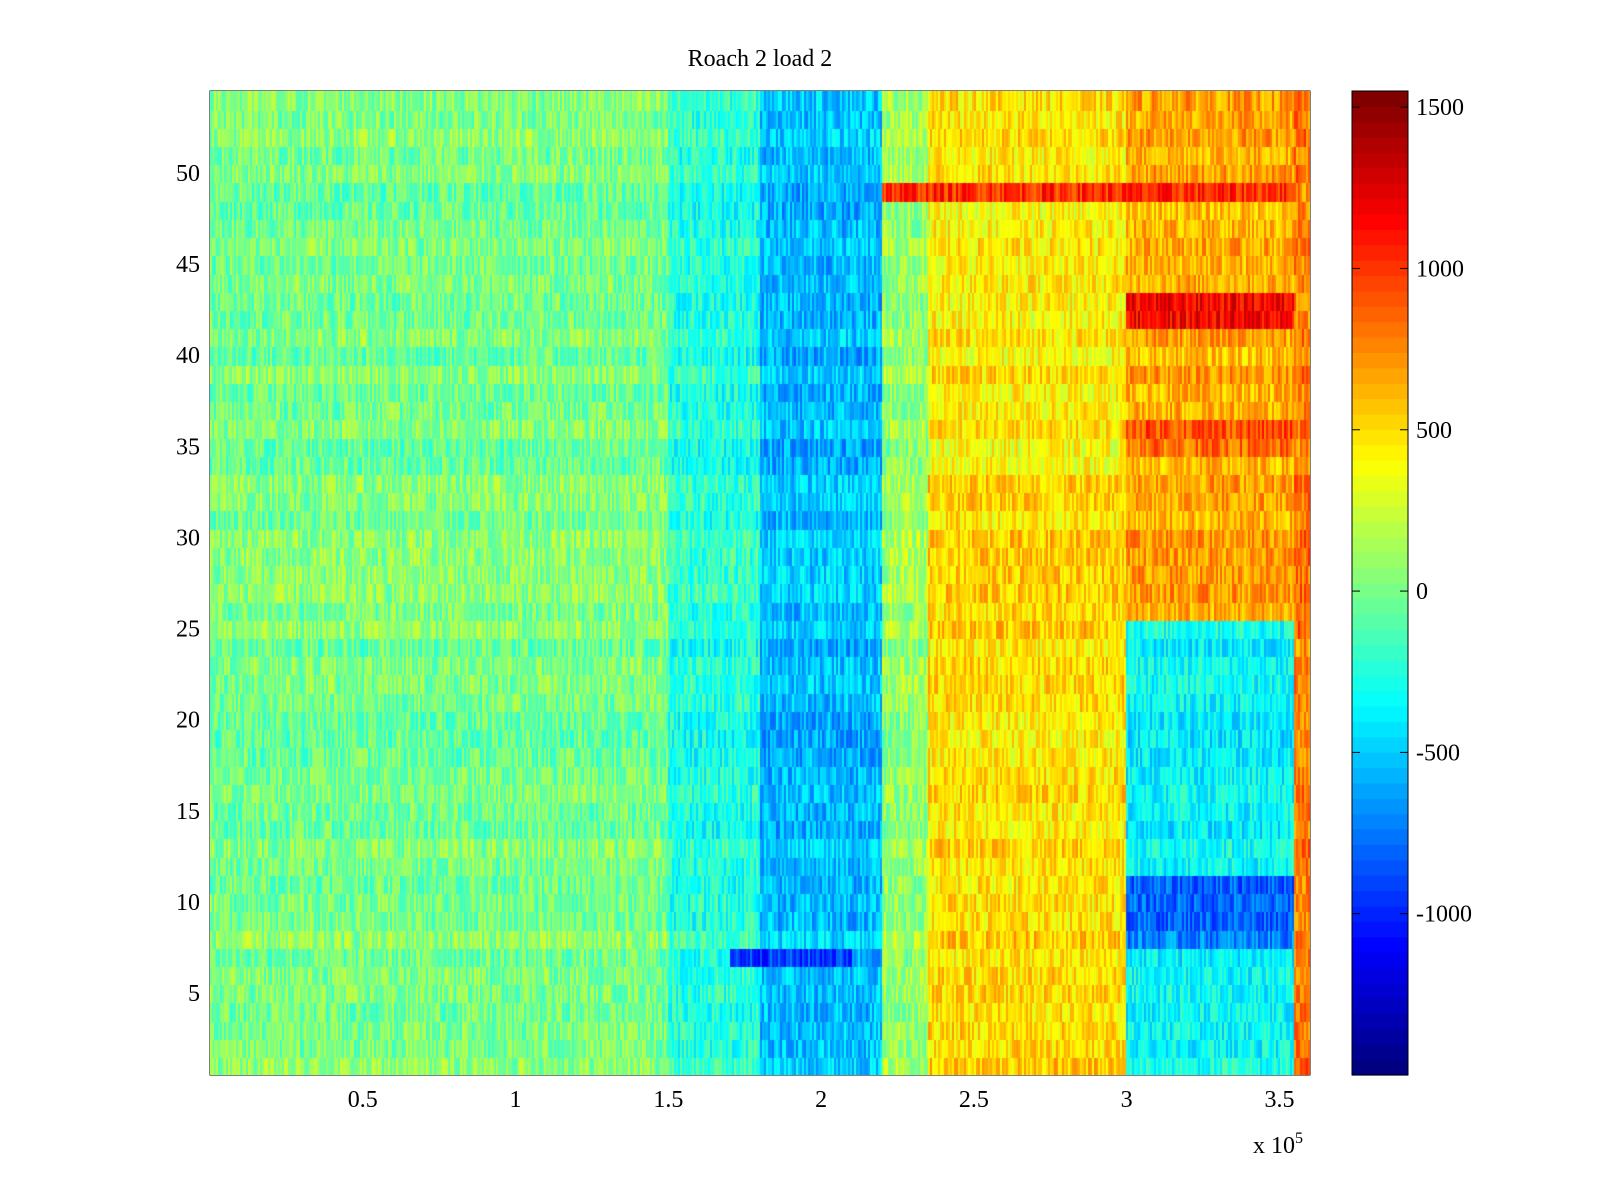 This screenshot has width=1600, height=1200. What do you see at coordinates (1299, 1138) in the screenshot?
I see `x-axis-multiplier-exponent: 5` at bounding box center [1299, 1138].